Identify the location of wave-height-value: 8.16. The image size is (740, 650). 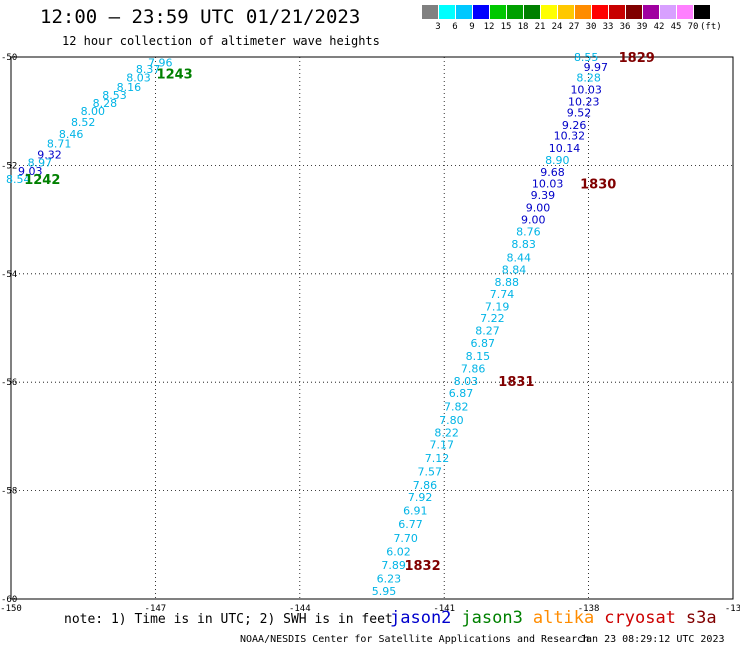
(129, 87).